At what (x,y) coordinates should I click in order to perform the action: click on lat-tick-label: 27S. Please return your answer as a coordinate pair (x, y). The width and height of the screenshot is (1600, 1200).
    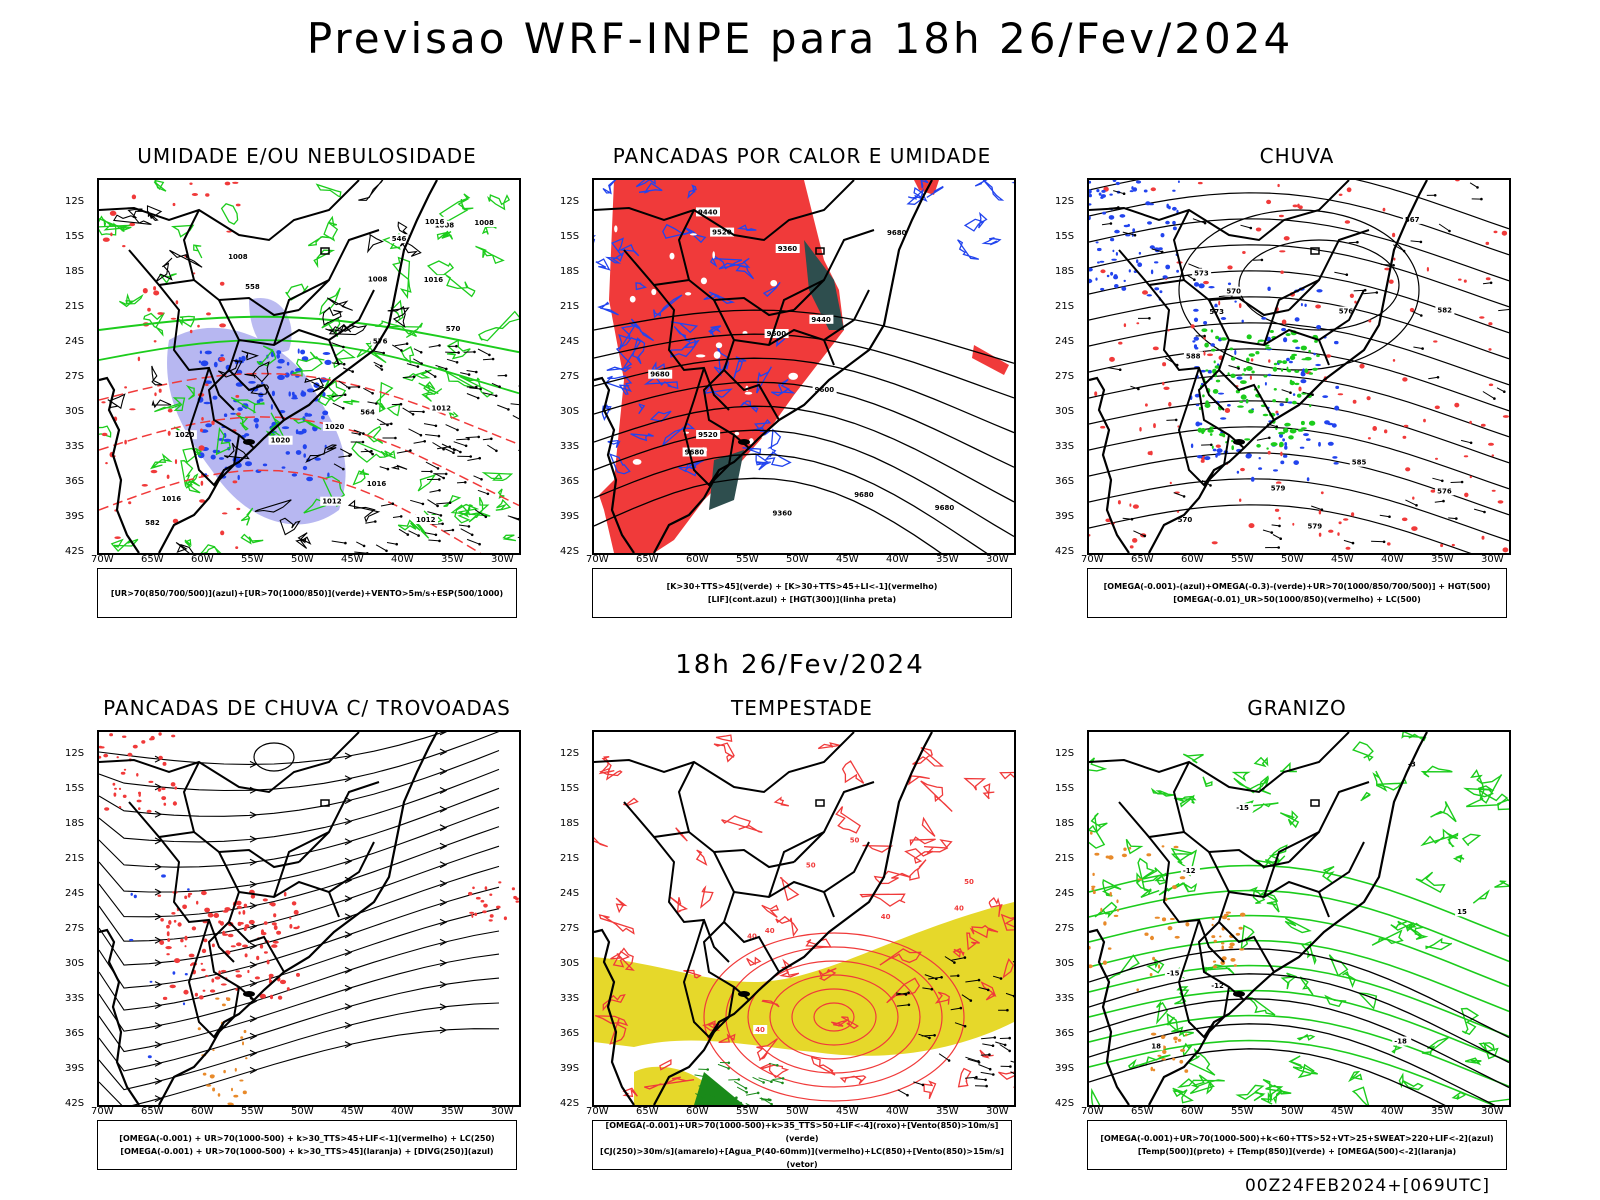
    Looking at the image, I should click on (75, 376).